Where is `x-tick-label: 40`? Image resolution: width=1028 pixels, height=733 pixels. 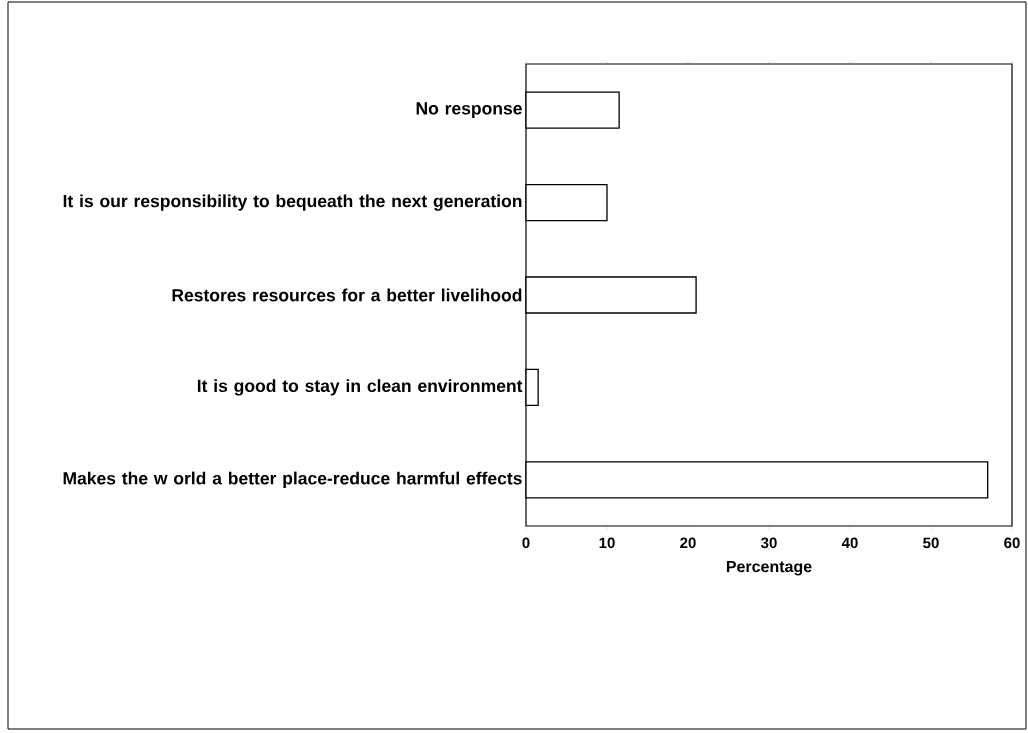
x-tick-label: 40 is located at coordinates (849, 543).